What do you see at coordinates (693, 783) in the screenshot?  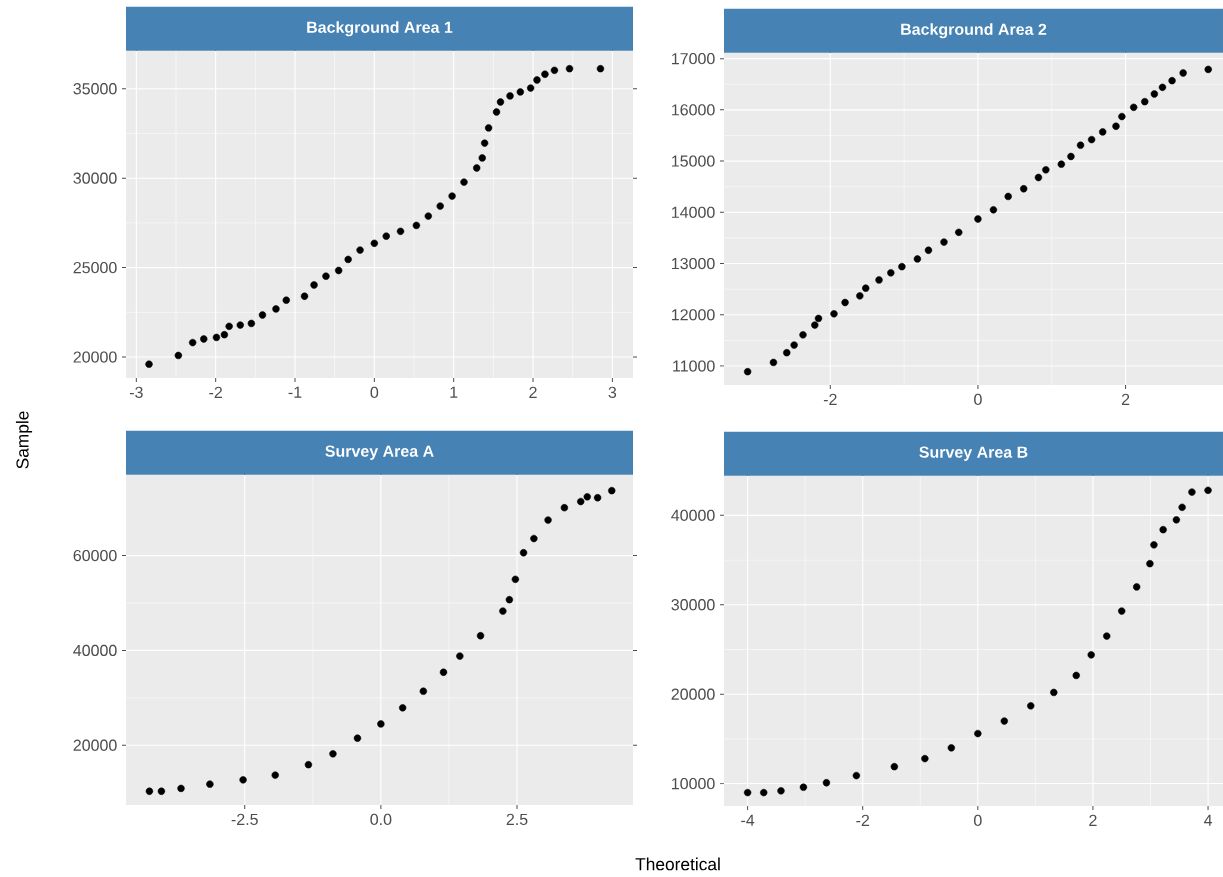 I see `y-tick-label: 10000` at bounding box center [693, 783].